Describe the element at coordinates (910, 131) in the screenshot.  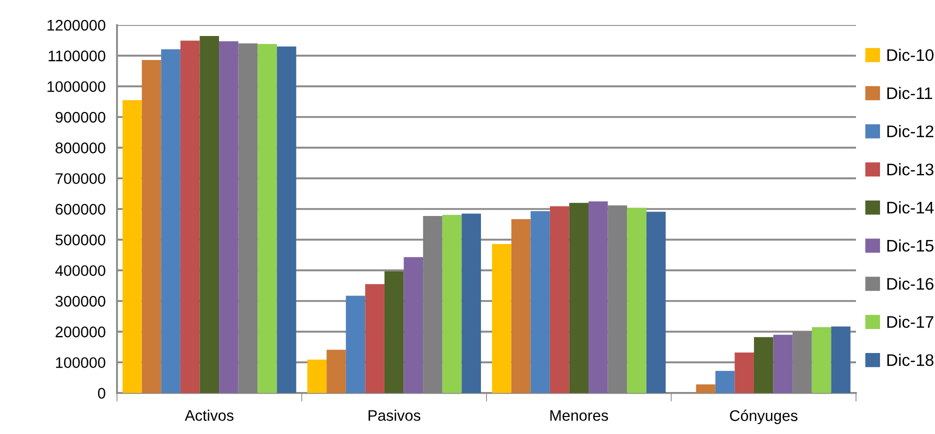
I see `legend-label: Dic-12` at that location.